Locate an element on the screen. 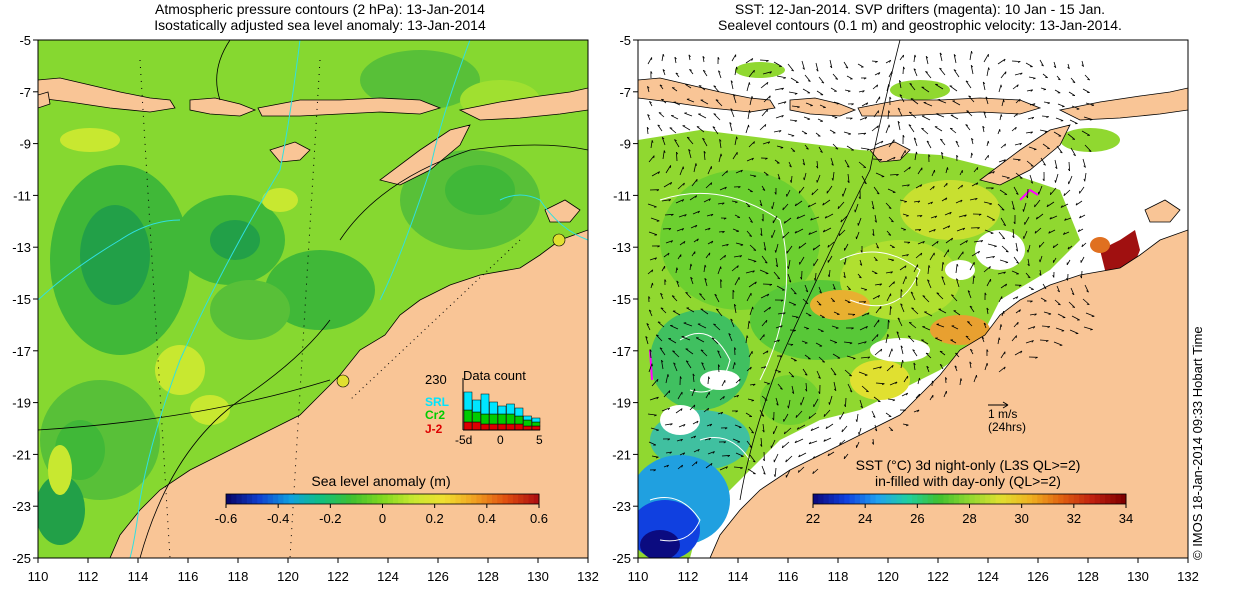 The height and width of the screenshot is (590, 1250). data-count-bar is located at coordinates (468, 426).